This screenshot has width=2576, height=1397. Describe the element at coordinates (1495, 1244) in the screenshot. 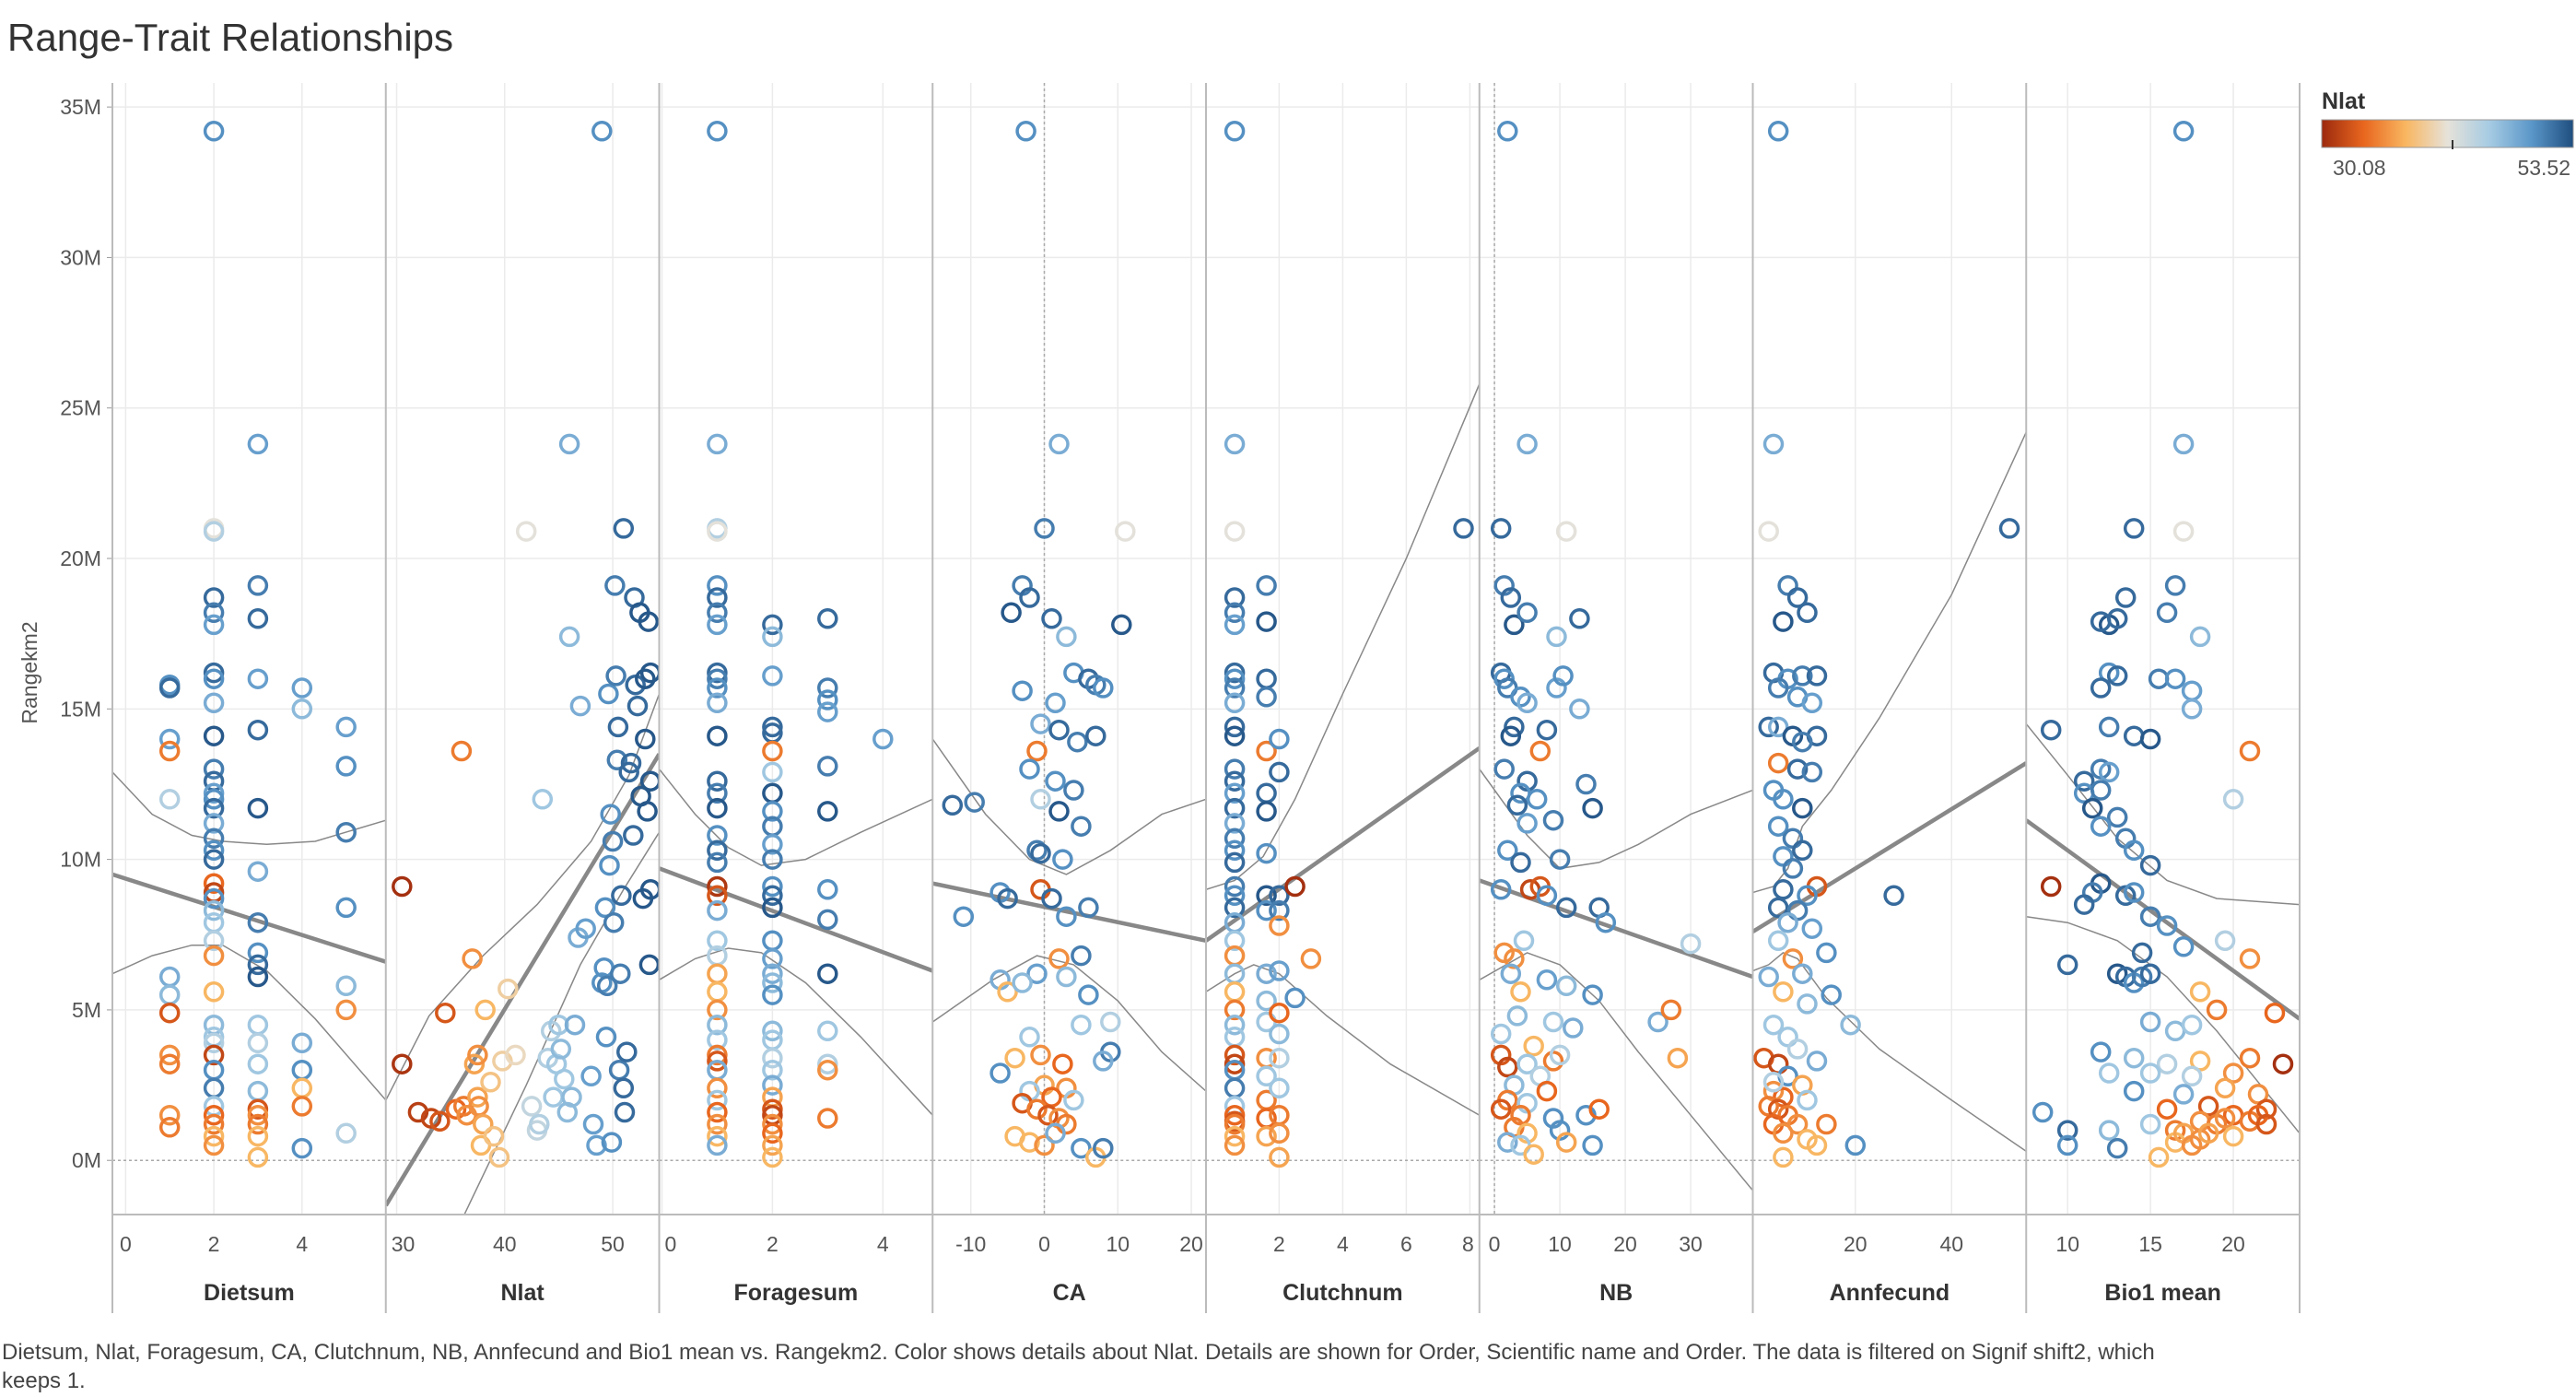

I see `x-tick-label: 0` at that location.